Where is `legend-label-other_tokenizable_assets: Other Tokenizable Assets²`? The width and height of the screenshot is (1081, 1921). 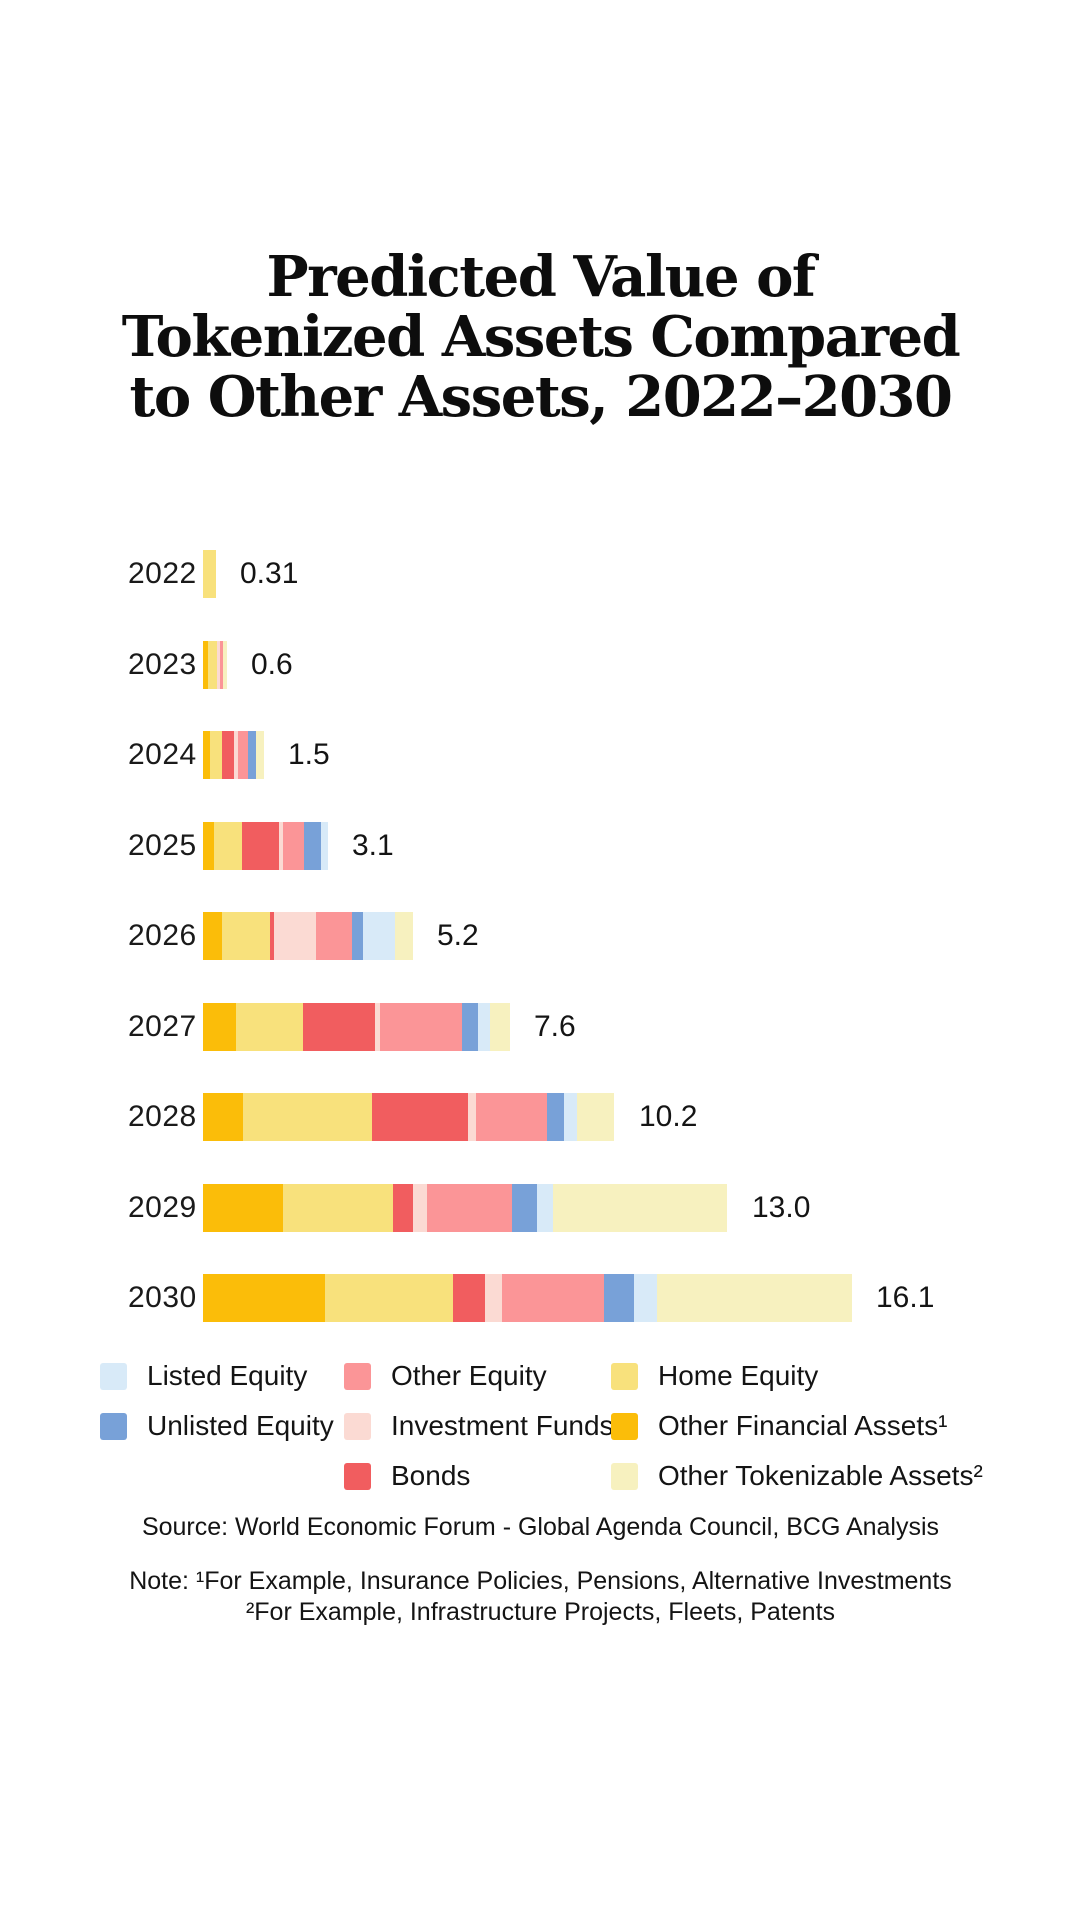 legend-label-other_tokenizable_assets: Other Tokenizable Assets² is located at coordinates (820, 1475).